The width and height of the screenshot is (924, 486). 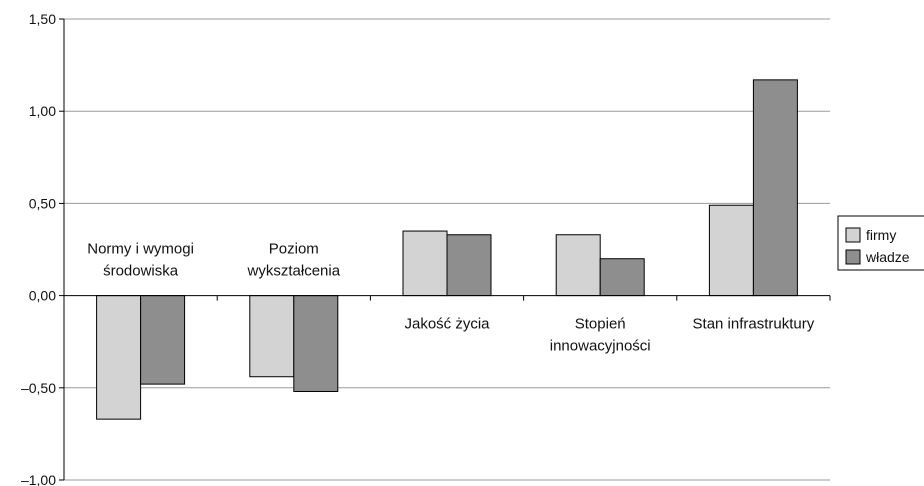 What do you see at coordinates (42, 296) in the screenshot?
I see `y-tick-label: 0,00` at bounding box center [42, 296].